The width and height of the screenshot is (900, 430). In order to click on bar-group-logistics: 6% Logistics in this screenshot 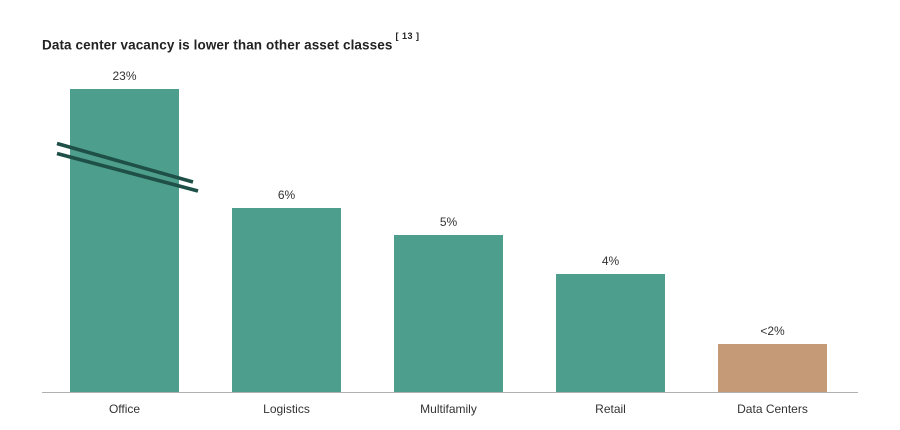, I will do `click(286, 302)`.